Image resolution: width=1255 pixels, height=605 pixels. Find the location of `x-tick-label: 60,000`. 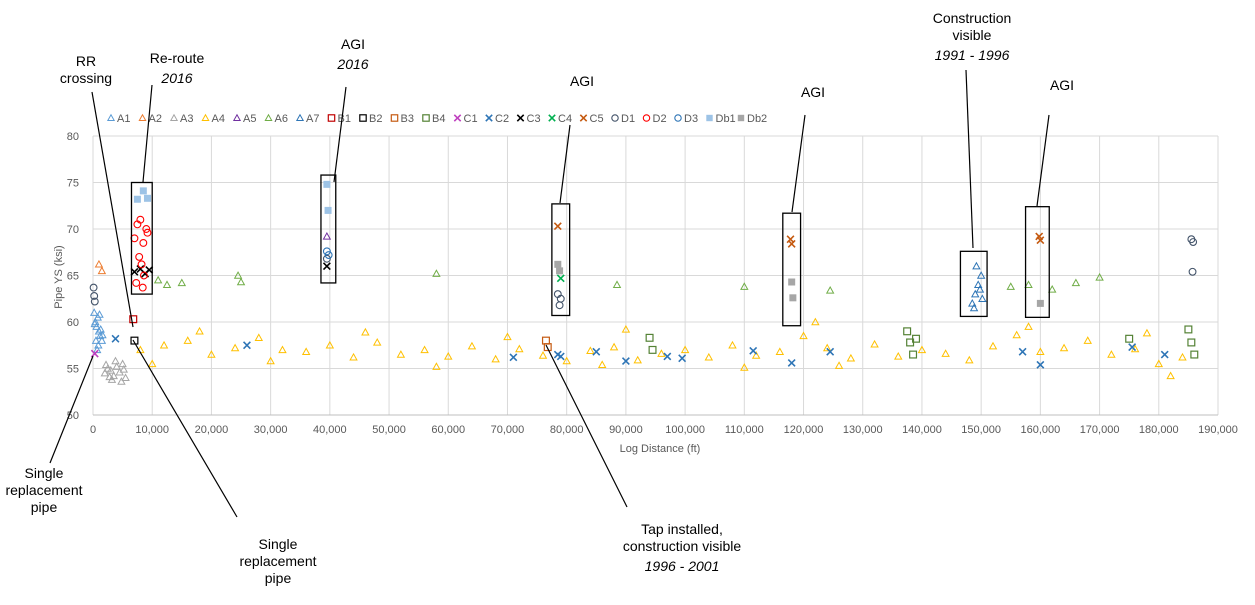

x-tick-label: 60,000 is located at coordinates (448, 430).